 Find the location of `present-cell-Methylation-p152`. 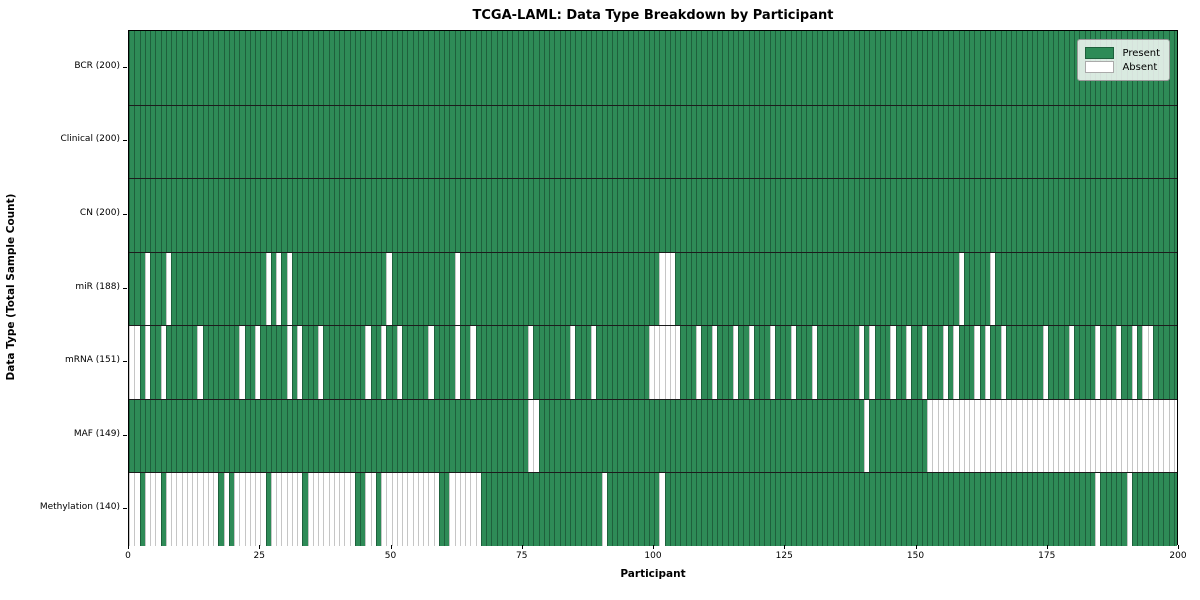

present-cell-Methylation-p152 is located at coordinates (930, 509).